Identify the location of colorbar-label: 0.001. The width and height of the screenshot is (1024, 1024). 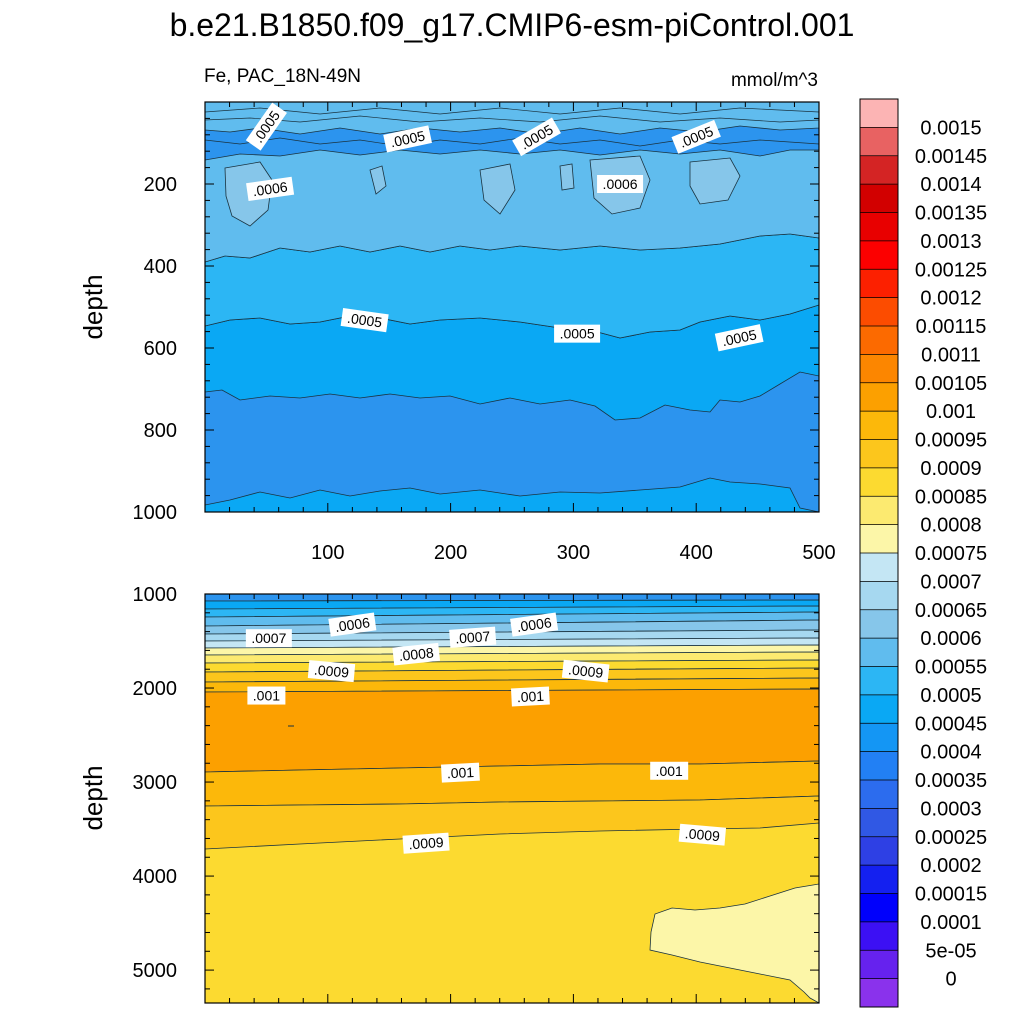
(951, 412).